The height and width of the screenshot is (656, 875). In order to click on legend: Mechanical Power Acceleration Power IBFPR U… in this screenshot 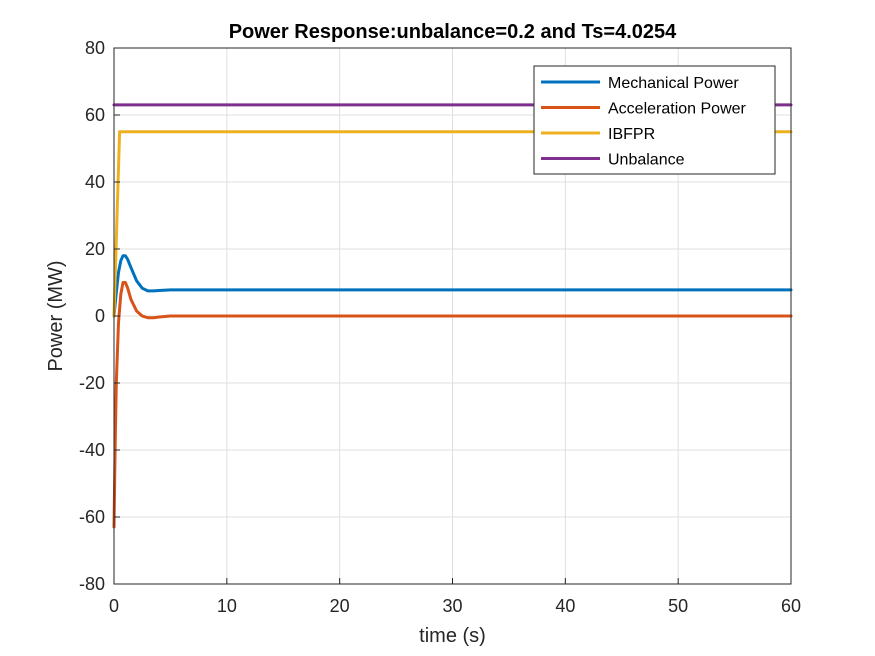, I will do `click(654, 120)`.